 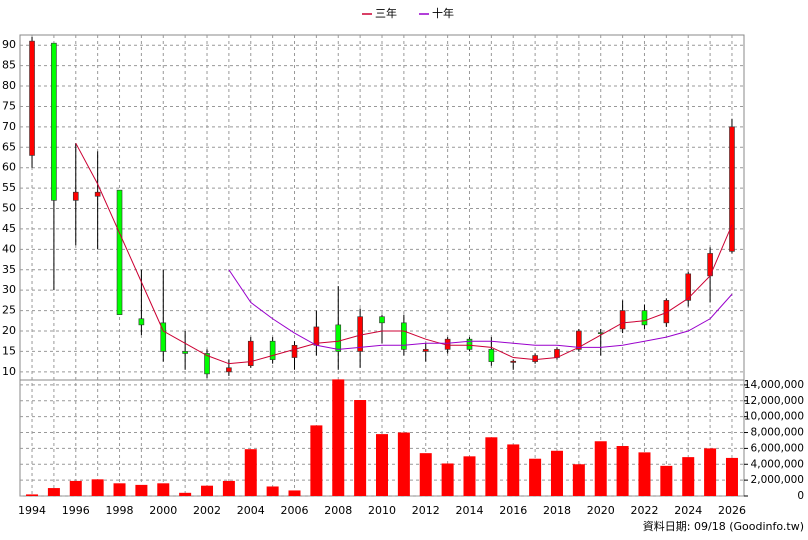 I want to click on y-tick-label: 25, so click(x=9, y=310).